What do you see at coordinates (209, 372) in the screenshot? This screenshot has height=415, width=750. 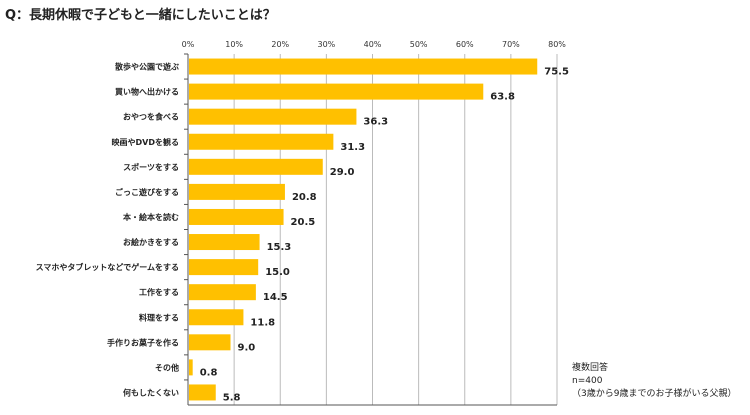 I see `data-label: 0.8` at bounding box center [209, 372].